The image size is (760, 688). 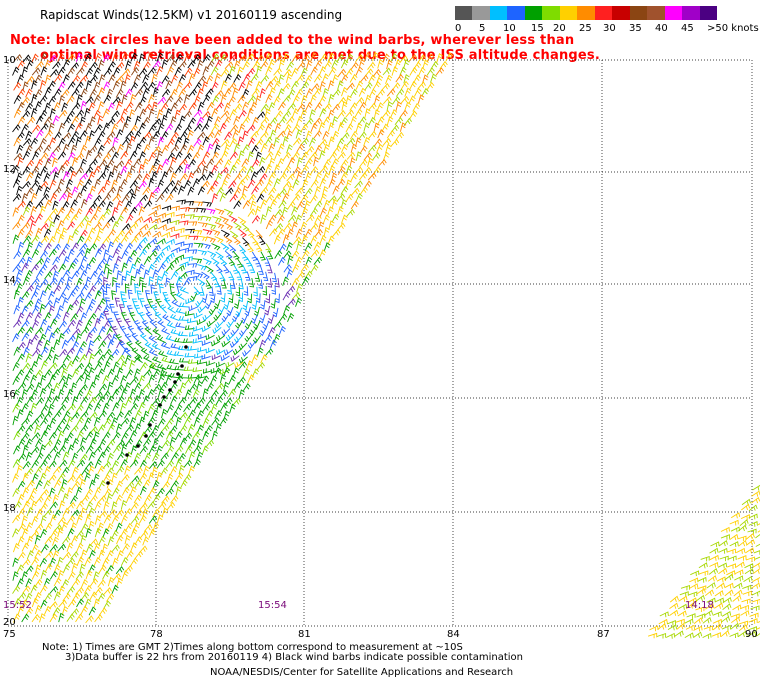 What do you see at coordinates (464, 13) in the screenshot?
I see `legend-swatch` at bounding box center [464, 13].